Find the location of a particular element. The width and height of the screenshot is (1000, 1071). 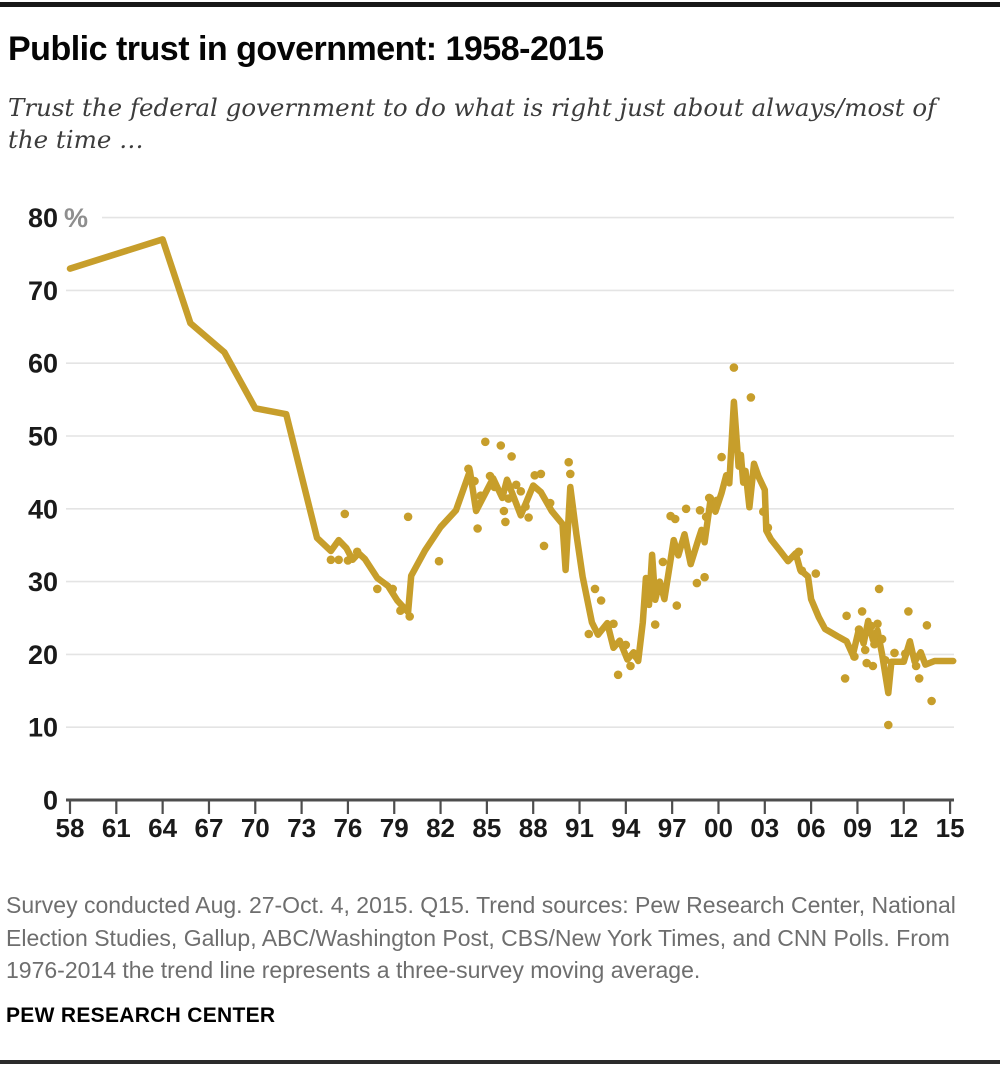

page-title: Public trust in government: 1958-2015 is located at coordinates (306, 49).